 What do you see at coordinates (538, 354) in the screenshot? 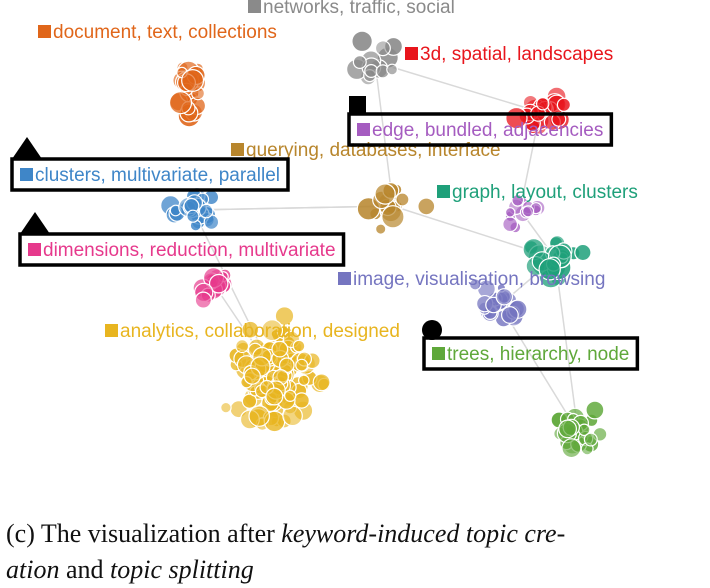
I see `topic-label-text: trees, hierarchy, node` at bounding box center [538, 354].